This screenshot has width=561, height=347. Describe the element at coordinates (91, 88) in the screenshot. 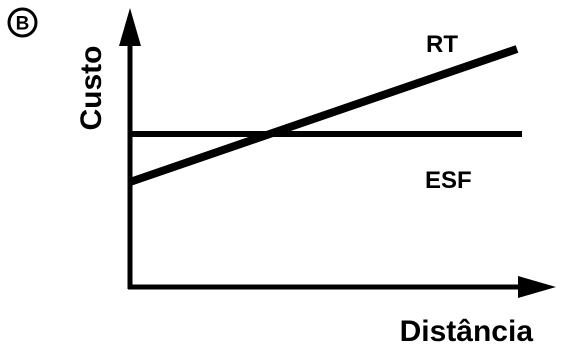

I see `y-axis-title: Custo` at that location.